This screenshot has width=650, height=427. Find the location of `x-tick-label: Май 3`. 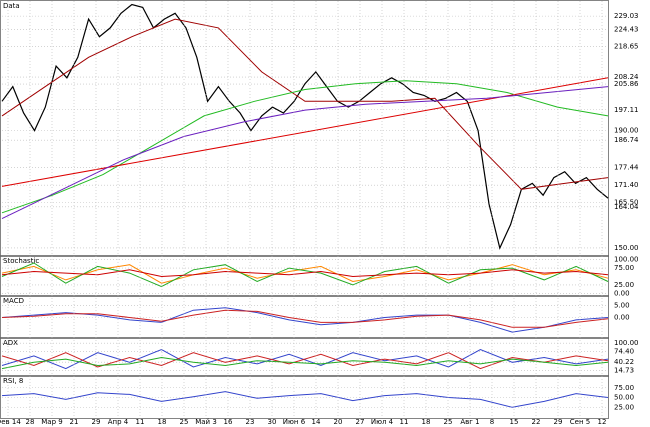

x-tick-label: Май 3 is located at coordinates (206, 422).